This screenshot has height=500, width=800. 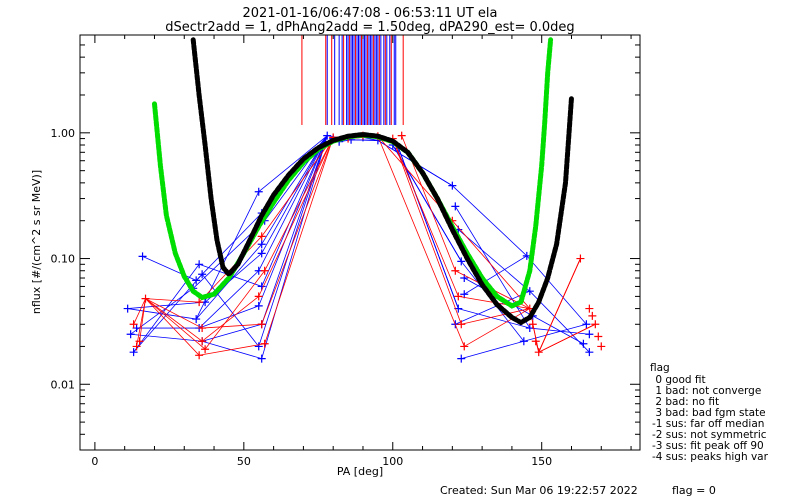 I want to click on x-axis-label: PA [deg], so click(x=360, y=471).